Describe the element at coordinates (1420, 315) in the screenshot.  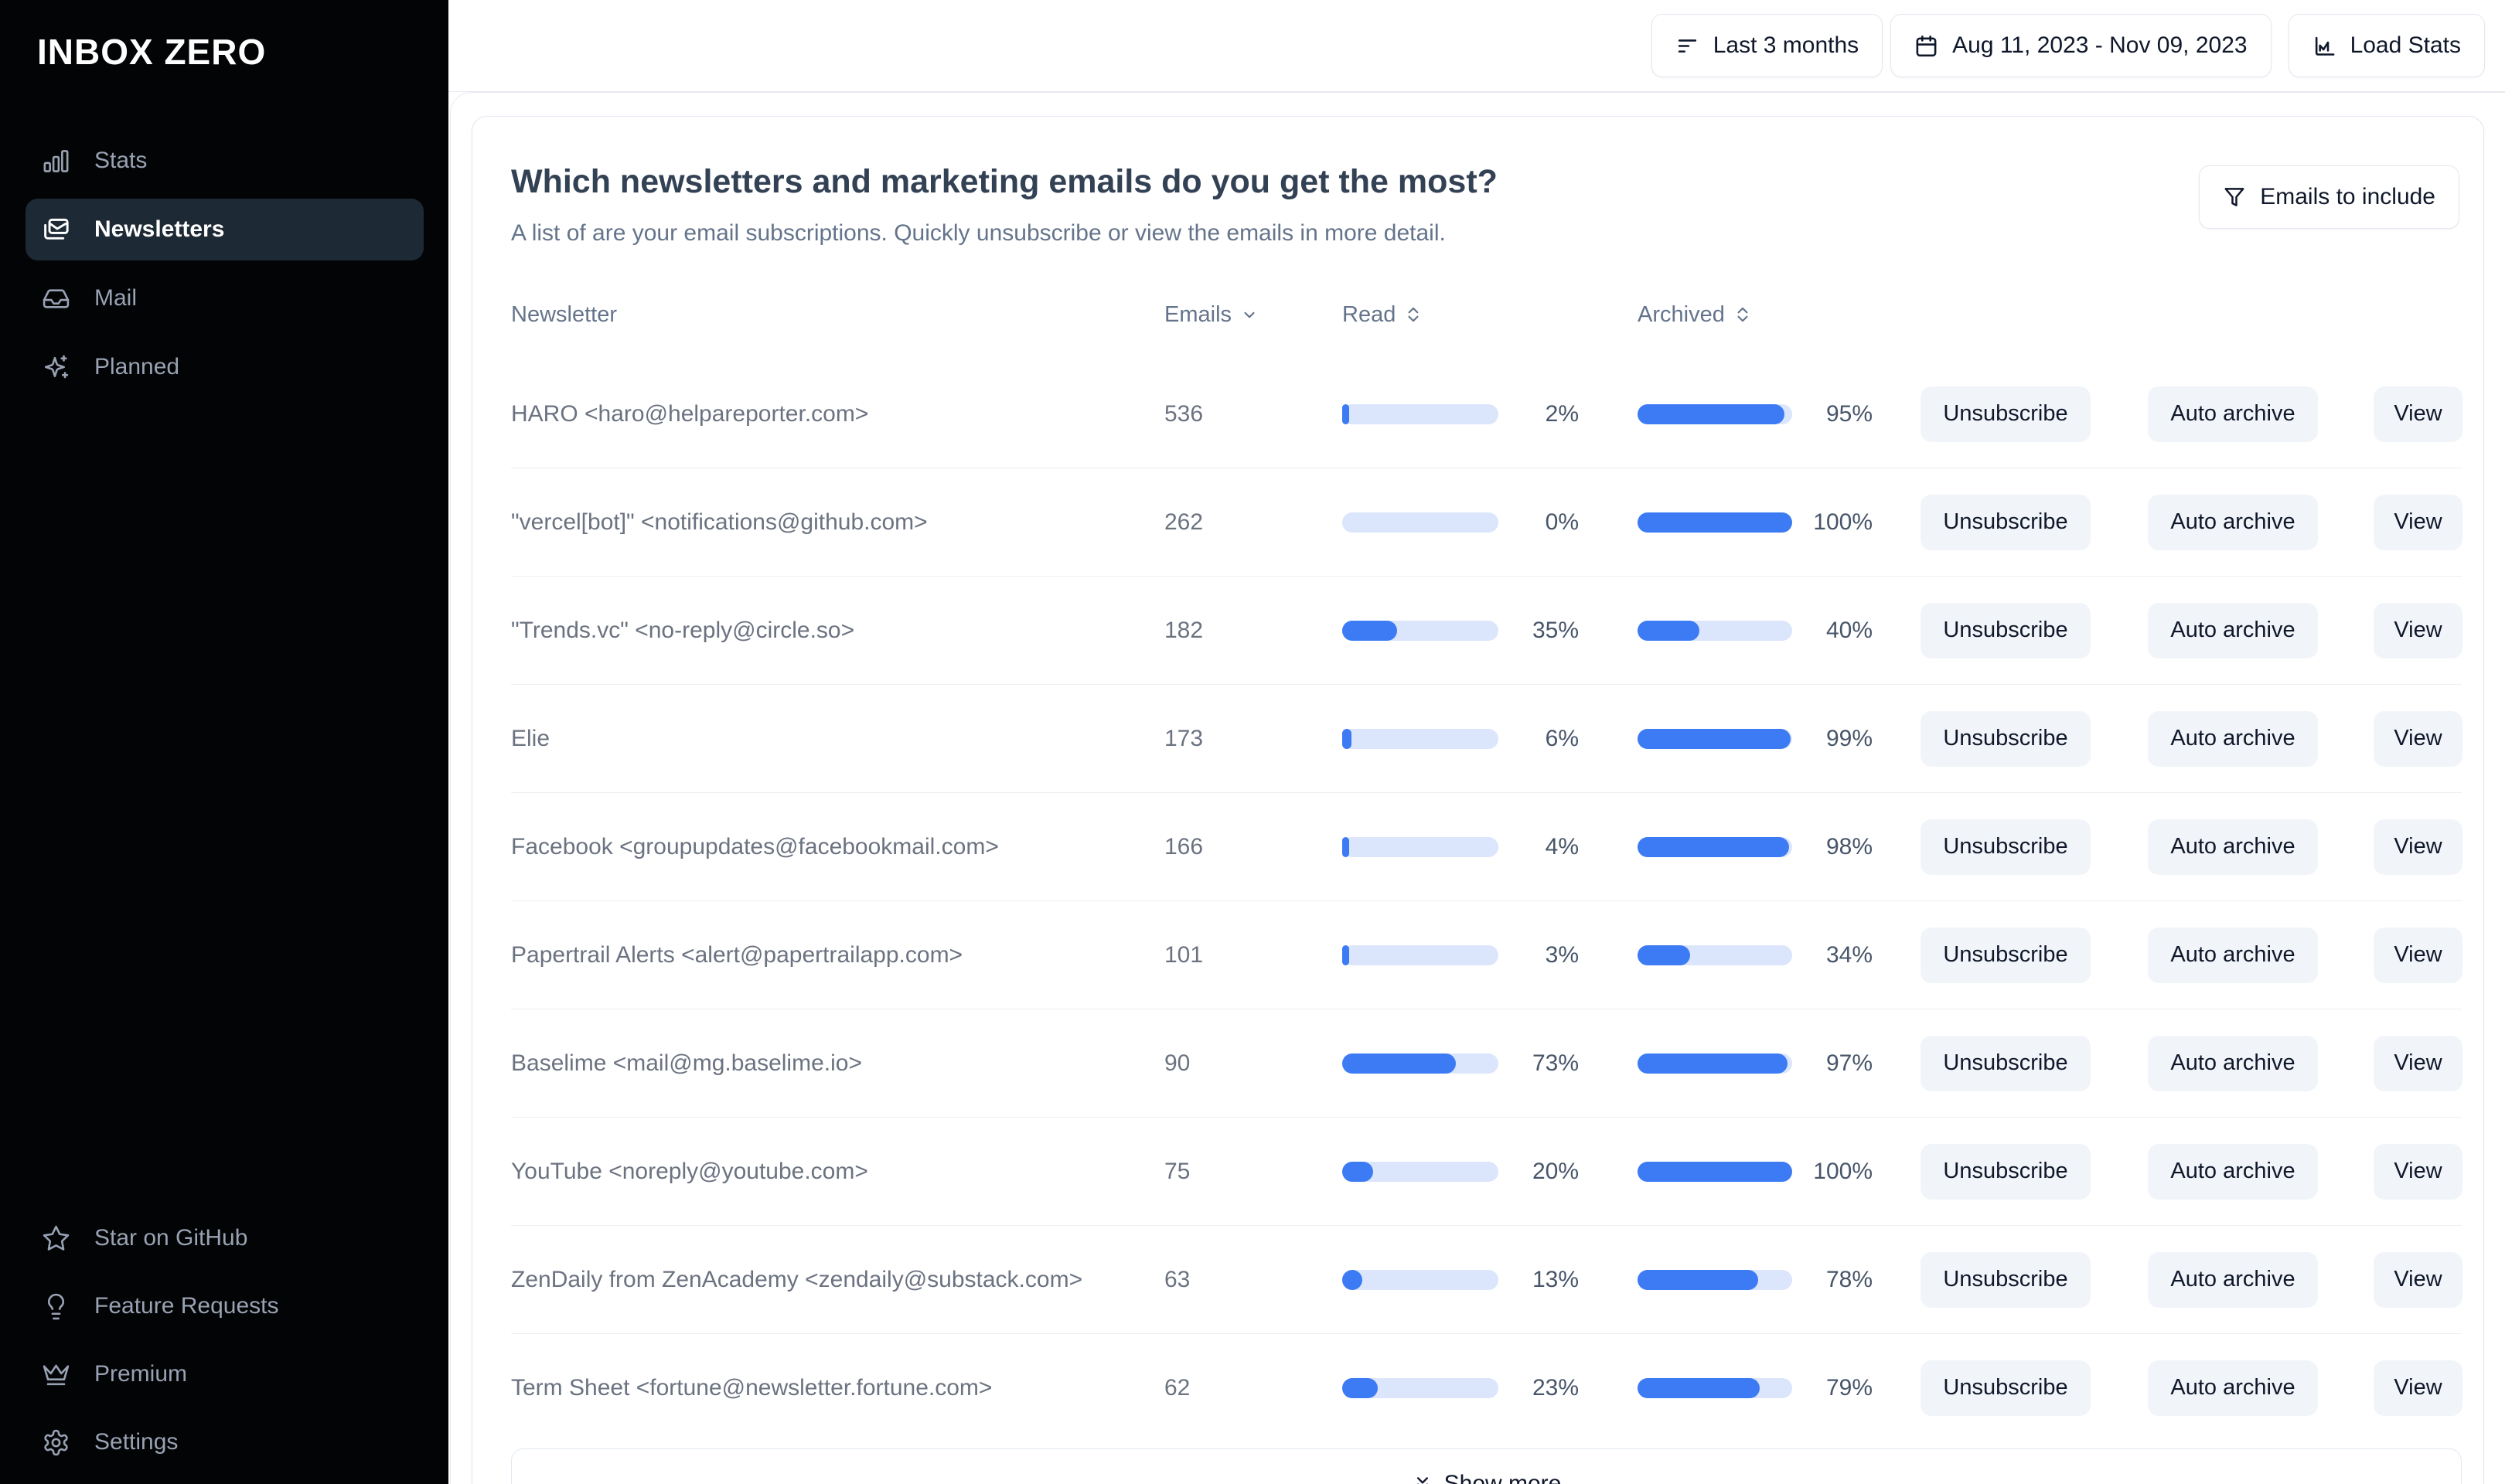
I see `column-header-read: Read` at that location.